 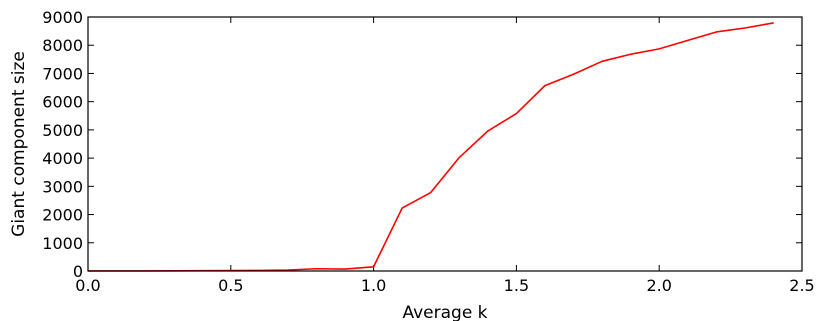 I want to click on x-tick-label: 2.5, so click(x=801, y=285).